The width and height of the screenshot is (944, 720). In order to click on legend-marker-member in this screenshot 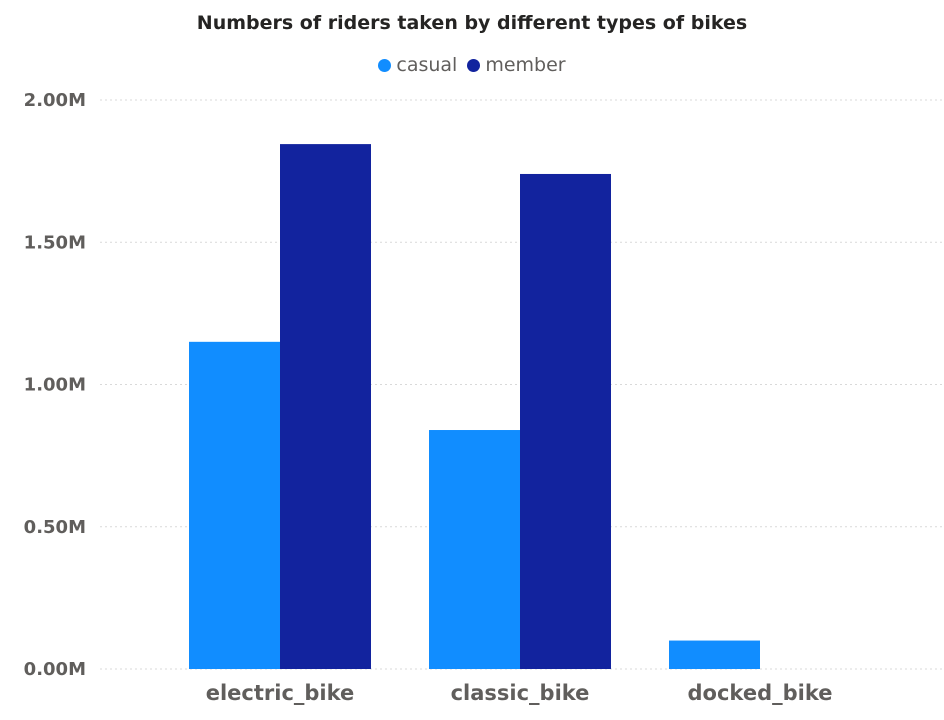, I will do `click(474, 65)`.